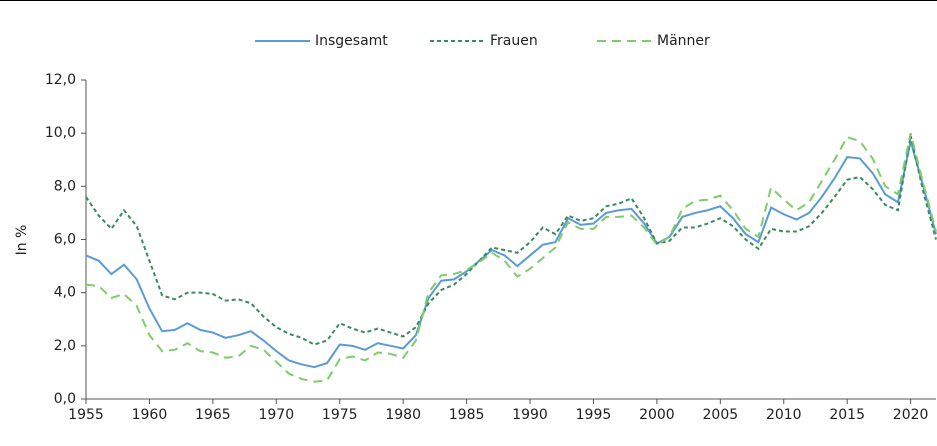 Image resolution: width=937 pixels, height=446 pixels. Describe the element at coordinates (213, 415) in the screenshot. I see `x-tick-label: 1965` at that location.